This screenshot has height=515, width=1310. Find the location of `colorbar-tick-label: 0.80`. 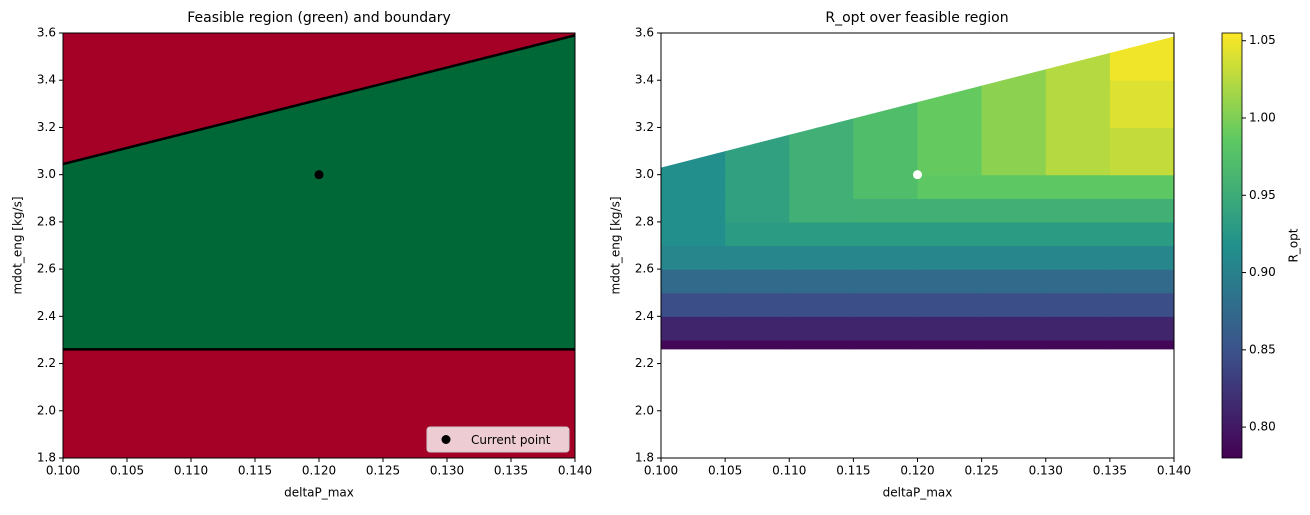

colorbar-tick-label: 0.80 is located at coordinates (1262, 427).